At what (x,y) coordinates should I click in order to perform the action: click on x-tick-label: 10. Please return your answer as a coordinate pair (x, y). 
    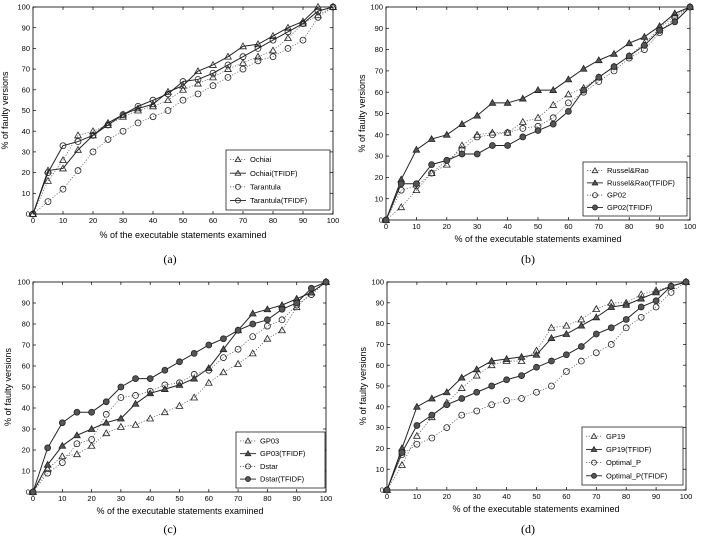
    Looking at the image, I should click on (63, 220).